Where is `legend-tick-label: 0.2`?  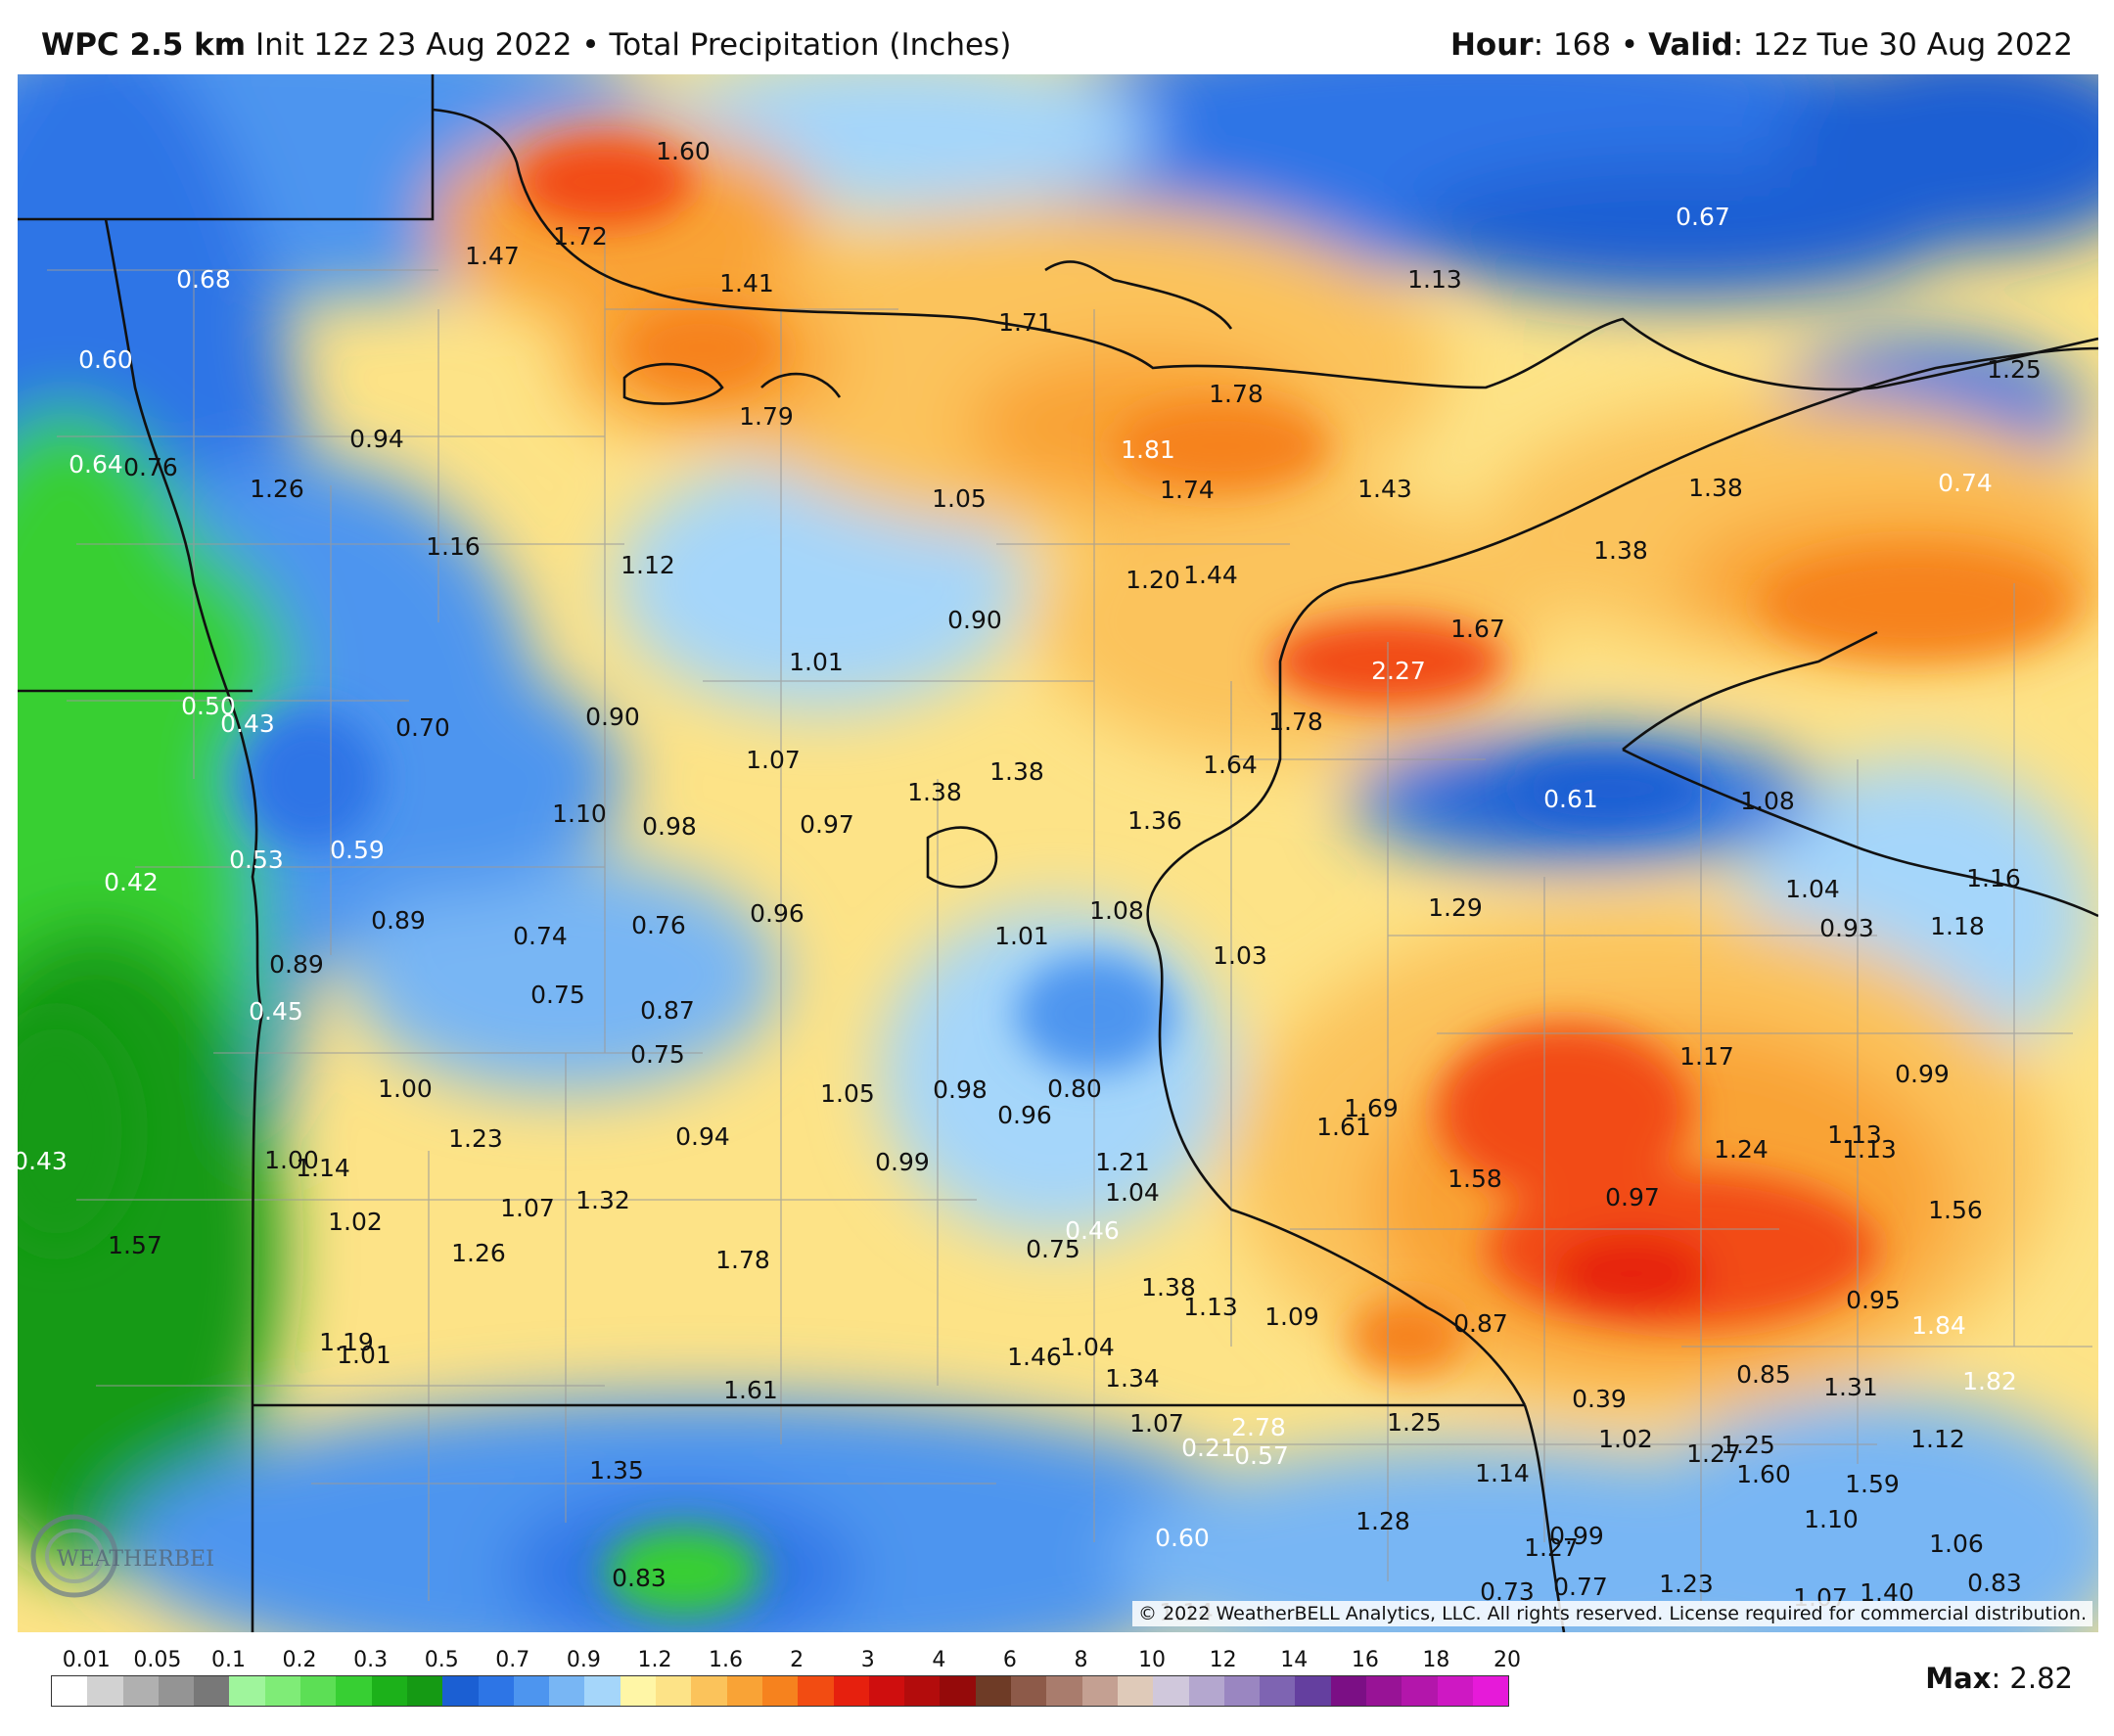
legend-tick-label: 0.2 is located at coordinates (299, 1660).